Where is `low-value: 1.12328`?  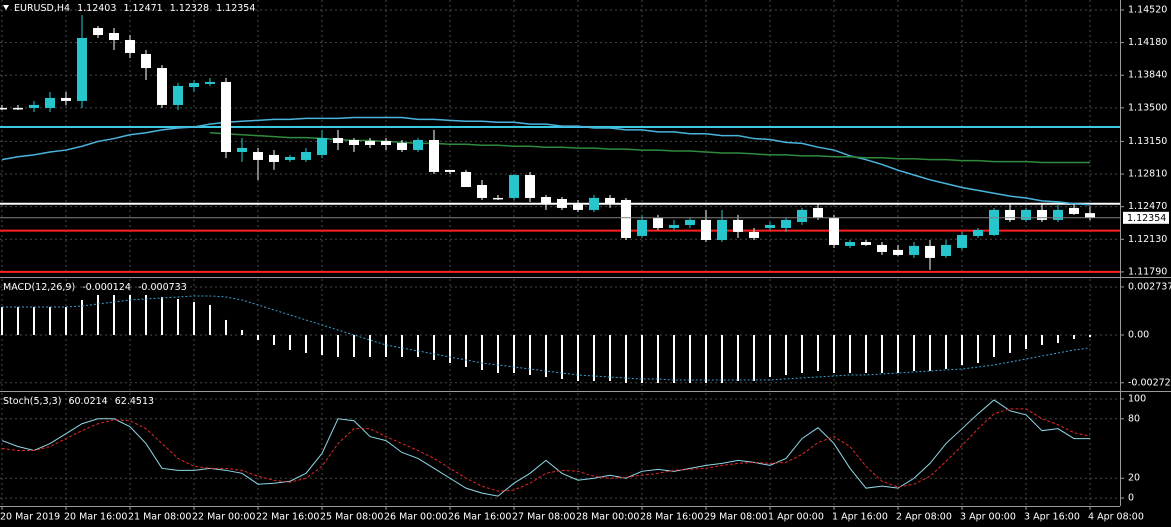 low-value: 1.12328 is located at coordinates (189, 8).